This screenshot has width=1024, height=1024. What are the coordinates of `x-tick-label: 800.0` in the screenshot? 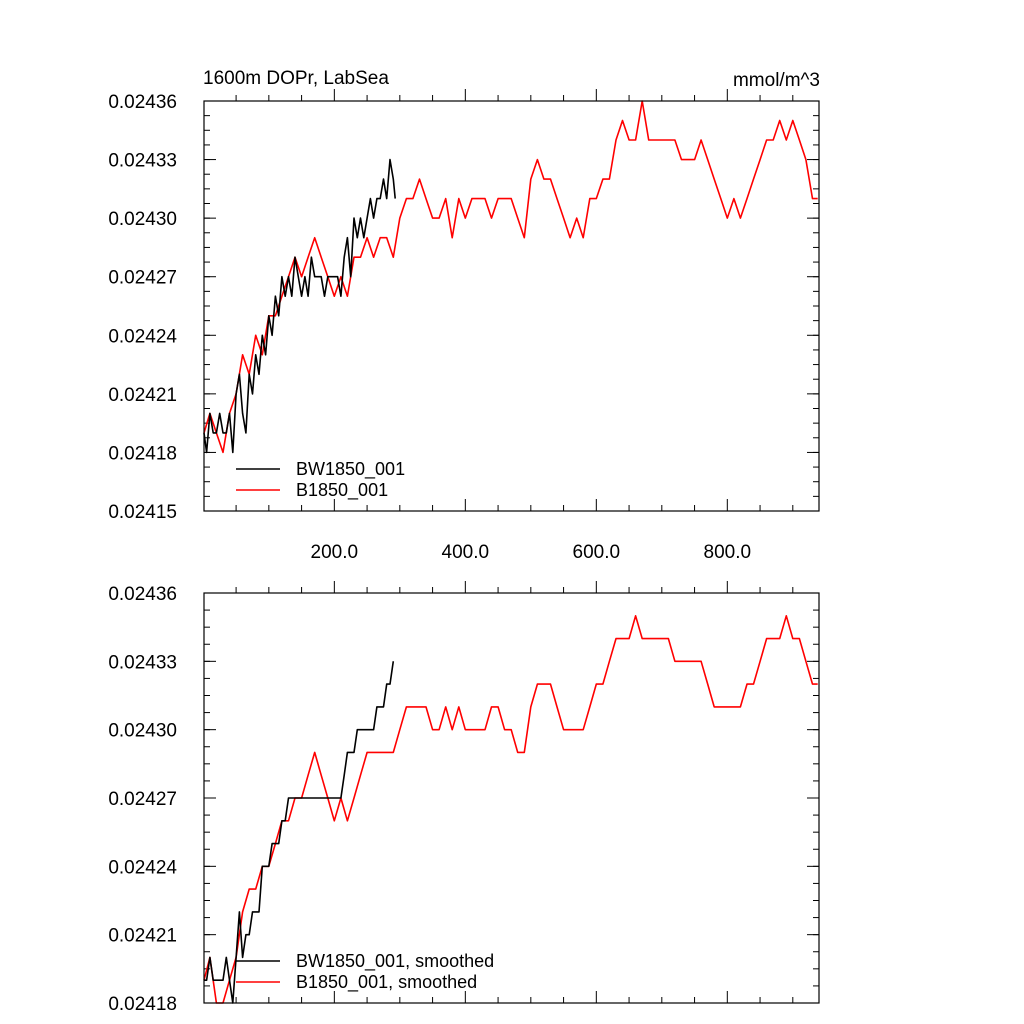 It's located at (728, 552).